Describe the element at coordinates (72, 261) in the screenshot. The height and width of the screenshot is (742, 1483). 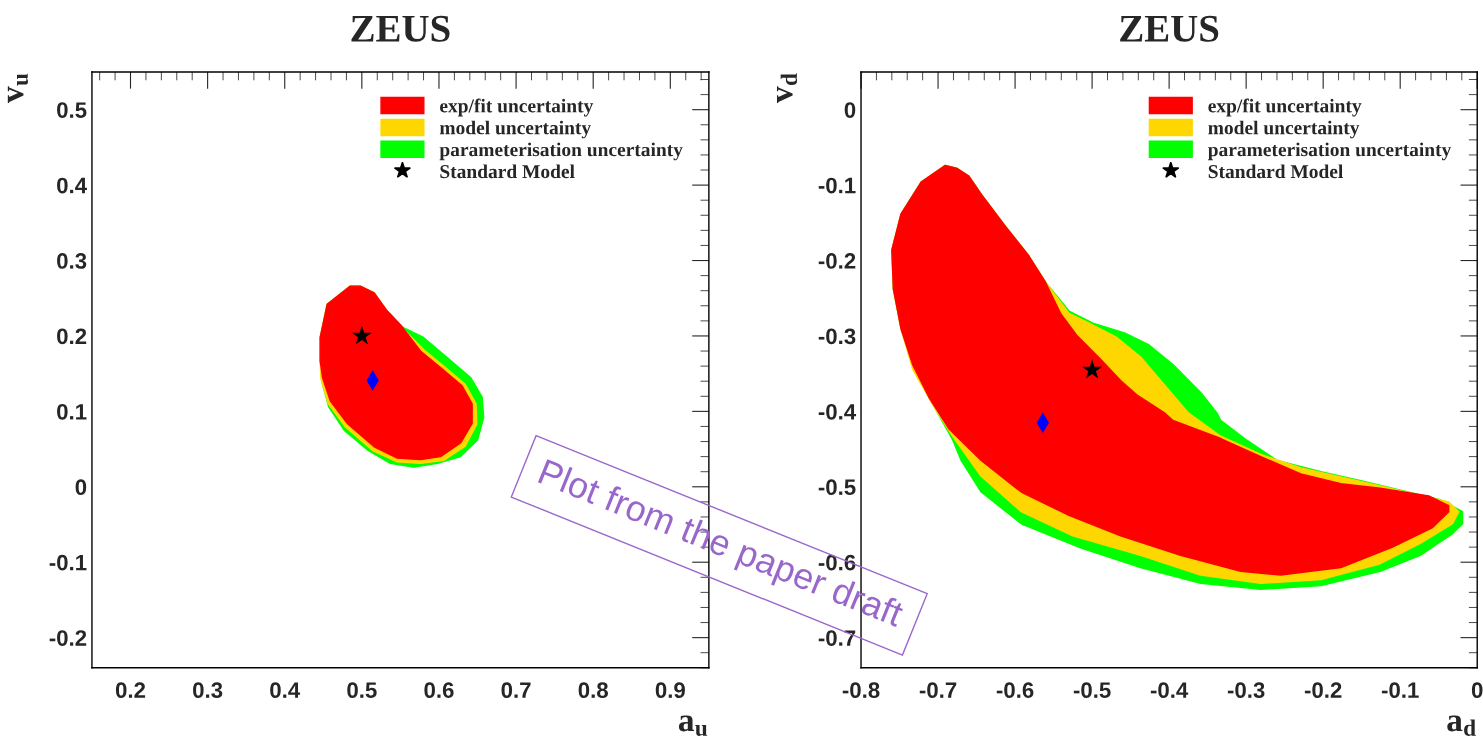
I see `y-tick-label: 0.3` at that location.